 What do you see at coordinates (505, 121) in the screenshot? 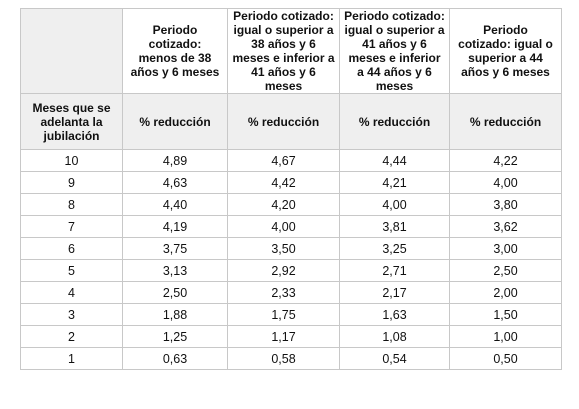
I see `subheader-reduction-4: % reducción` at bounding box center [505, 121].